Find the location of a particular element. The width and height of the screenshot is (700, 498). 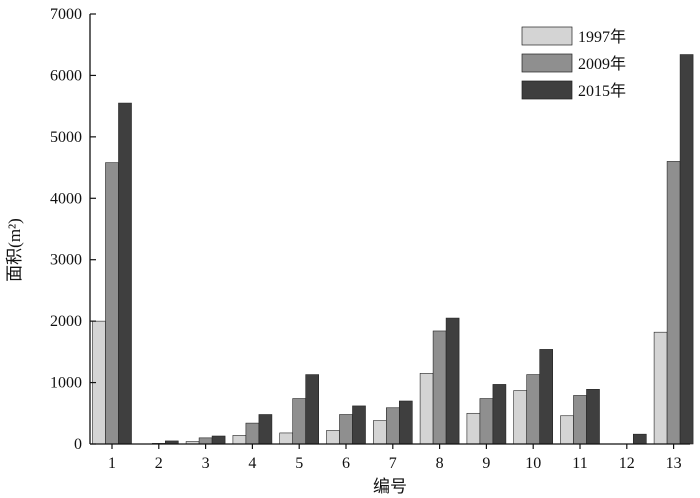

bar-1997年-6 is located at coordinates (333, 437).